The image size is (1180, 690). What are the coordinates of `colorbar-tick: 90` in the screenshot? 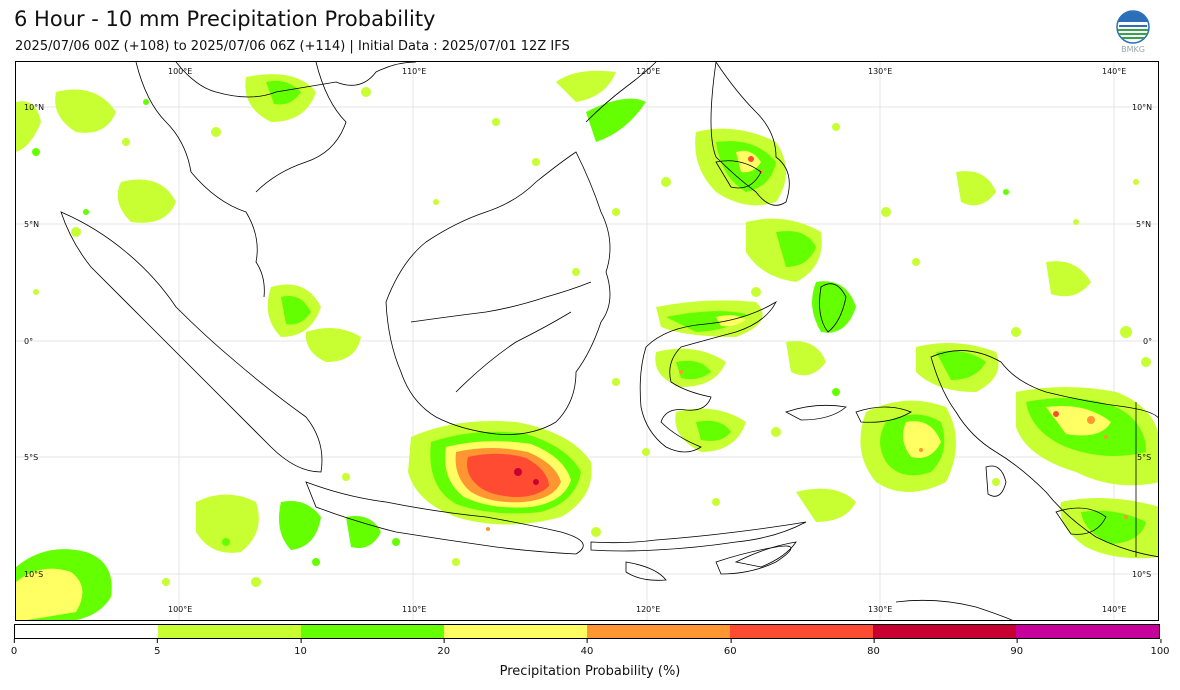 It's located at (1016, 648).